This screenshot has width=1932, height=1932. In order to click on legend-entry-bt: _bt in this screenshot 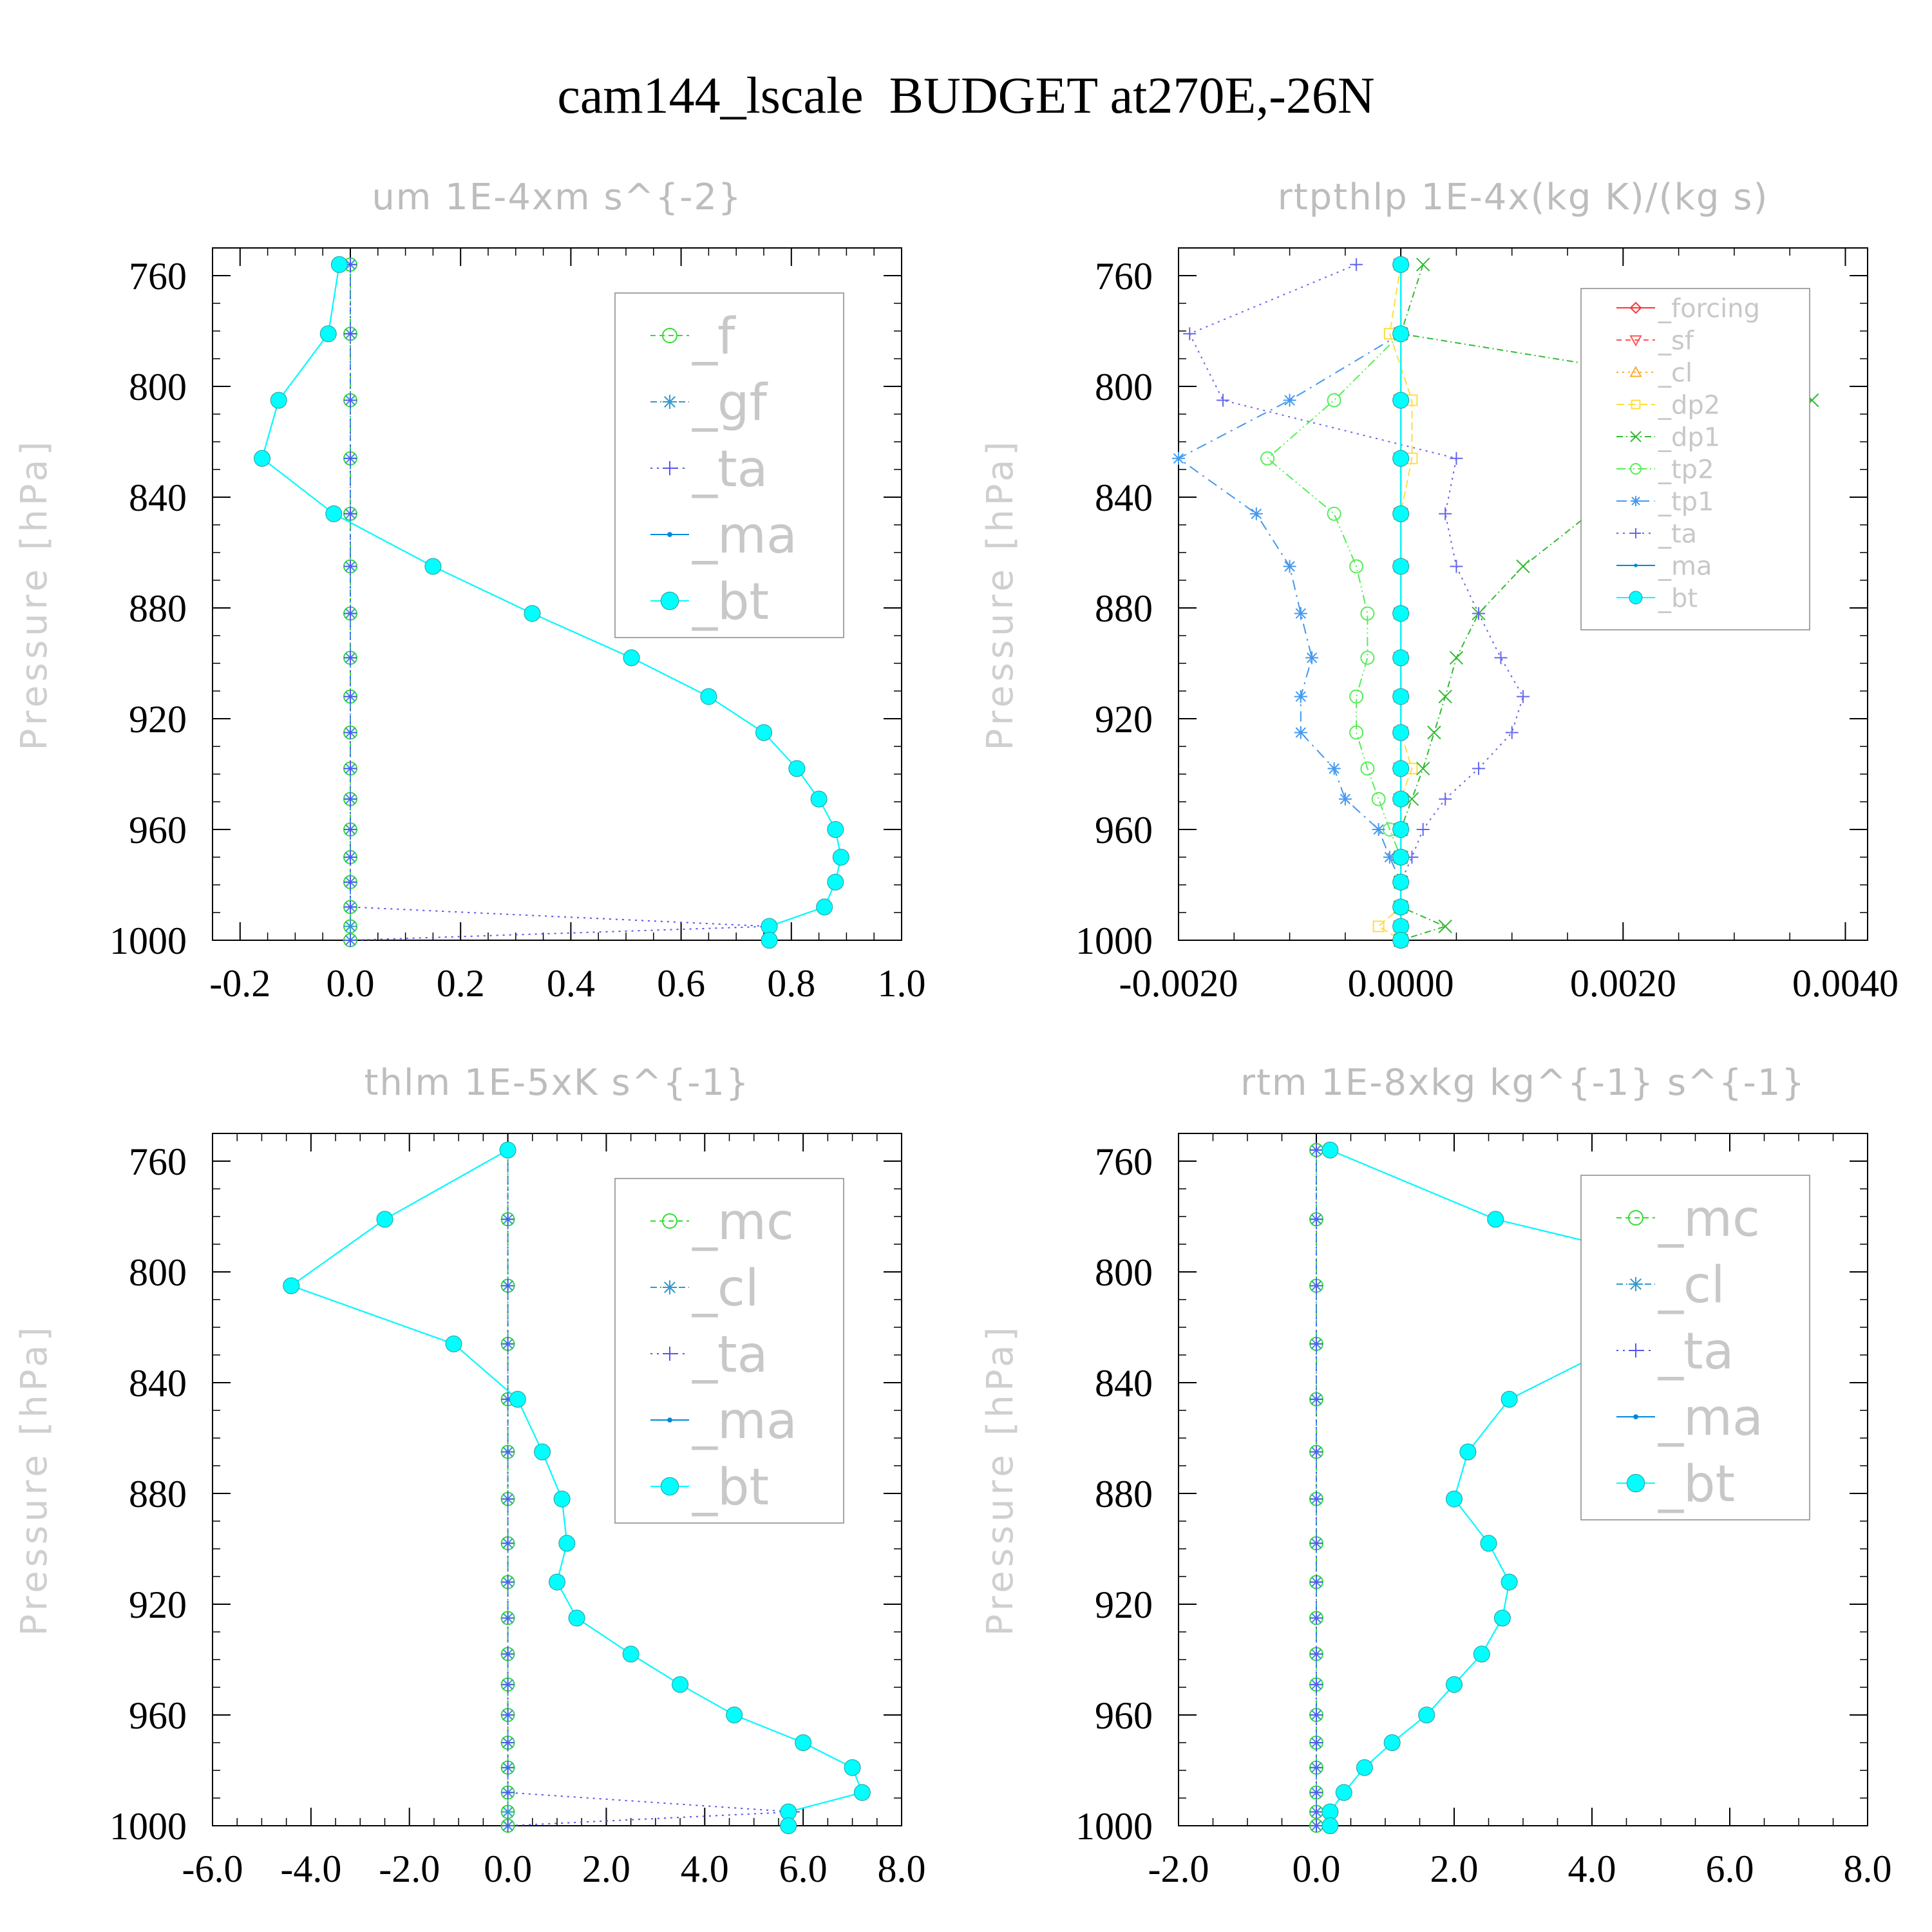, I will do `click(1657, 598)`.